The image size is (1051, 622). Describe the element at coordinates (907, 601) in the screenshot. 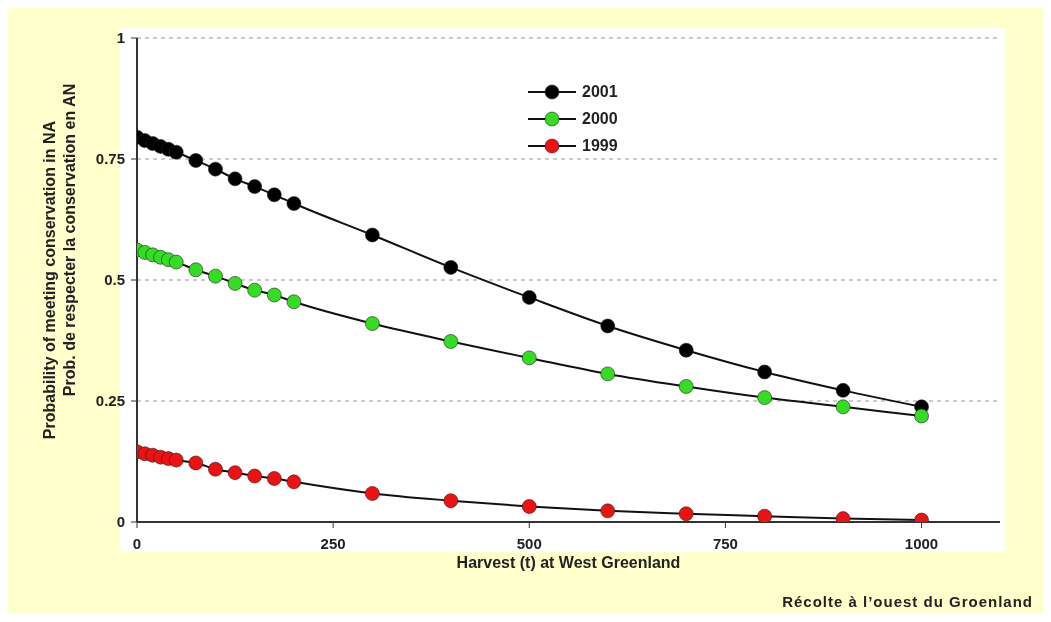

I see `text: Récolte à l’ouest du Groenland` at that location.